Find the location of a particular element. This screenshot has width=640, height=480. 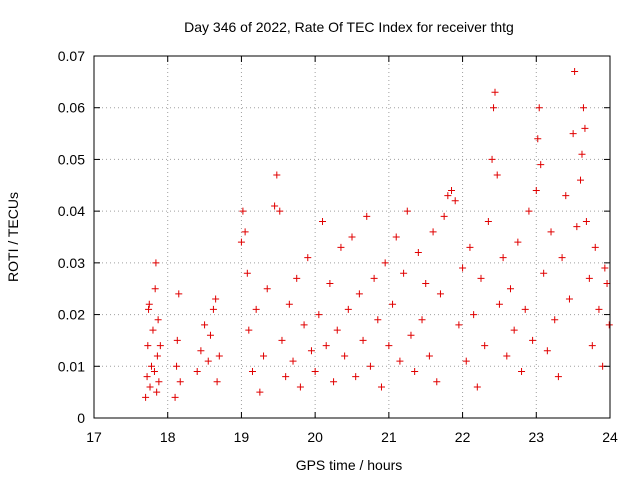

x-tick-label: 22 is located at coordinates (463, 437).